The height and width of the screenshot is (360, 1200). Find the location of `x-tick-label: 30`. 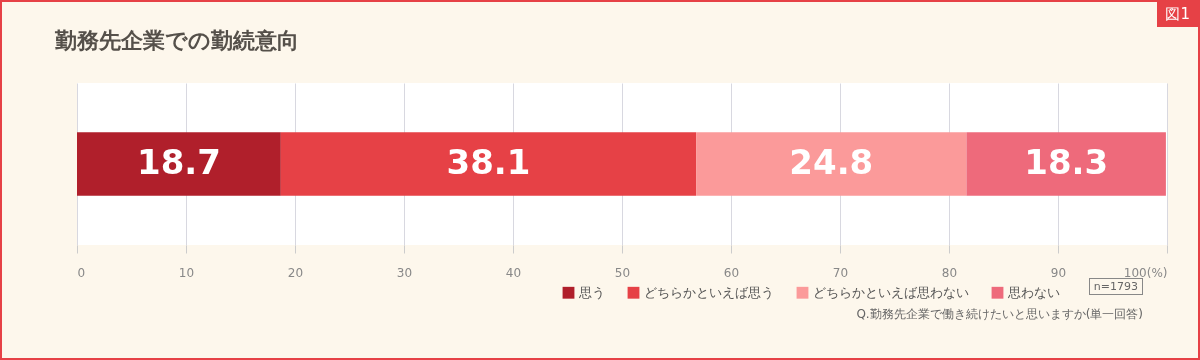

x-tick-label: 30 is located at coordinates (404, 272).